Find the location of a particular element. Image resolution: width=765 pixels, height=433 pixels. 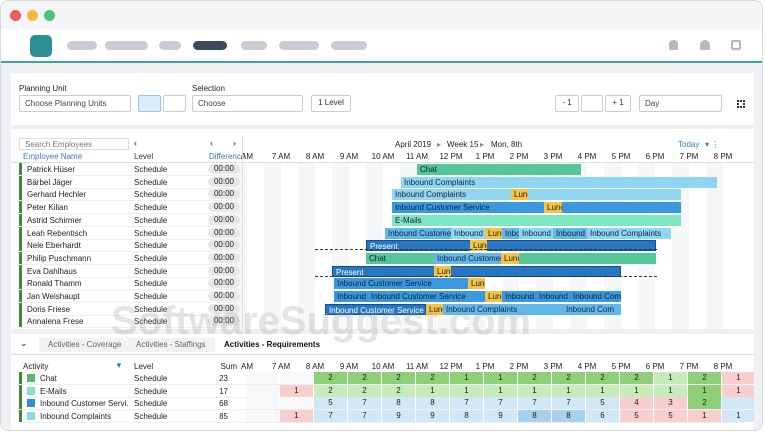

row-marker is located at coordinates (20, 415).